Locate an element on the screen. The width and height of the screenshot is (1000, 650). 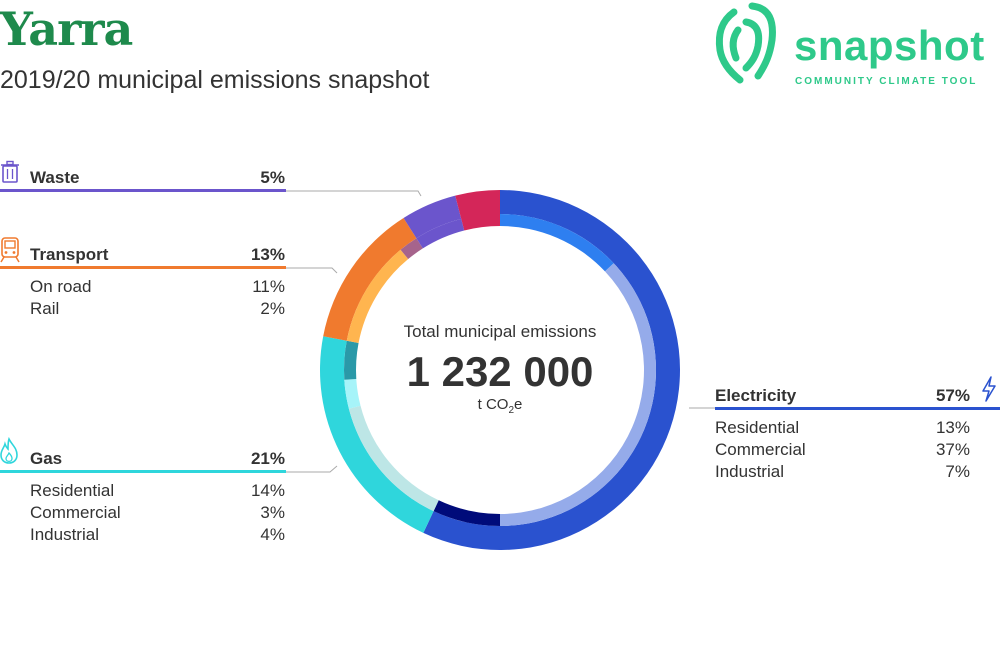
segment-waste is located at coordinates (432, 217).